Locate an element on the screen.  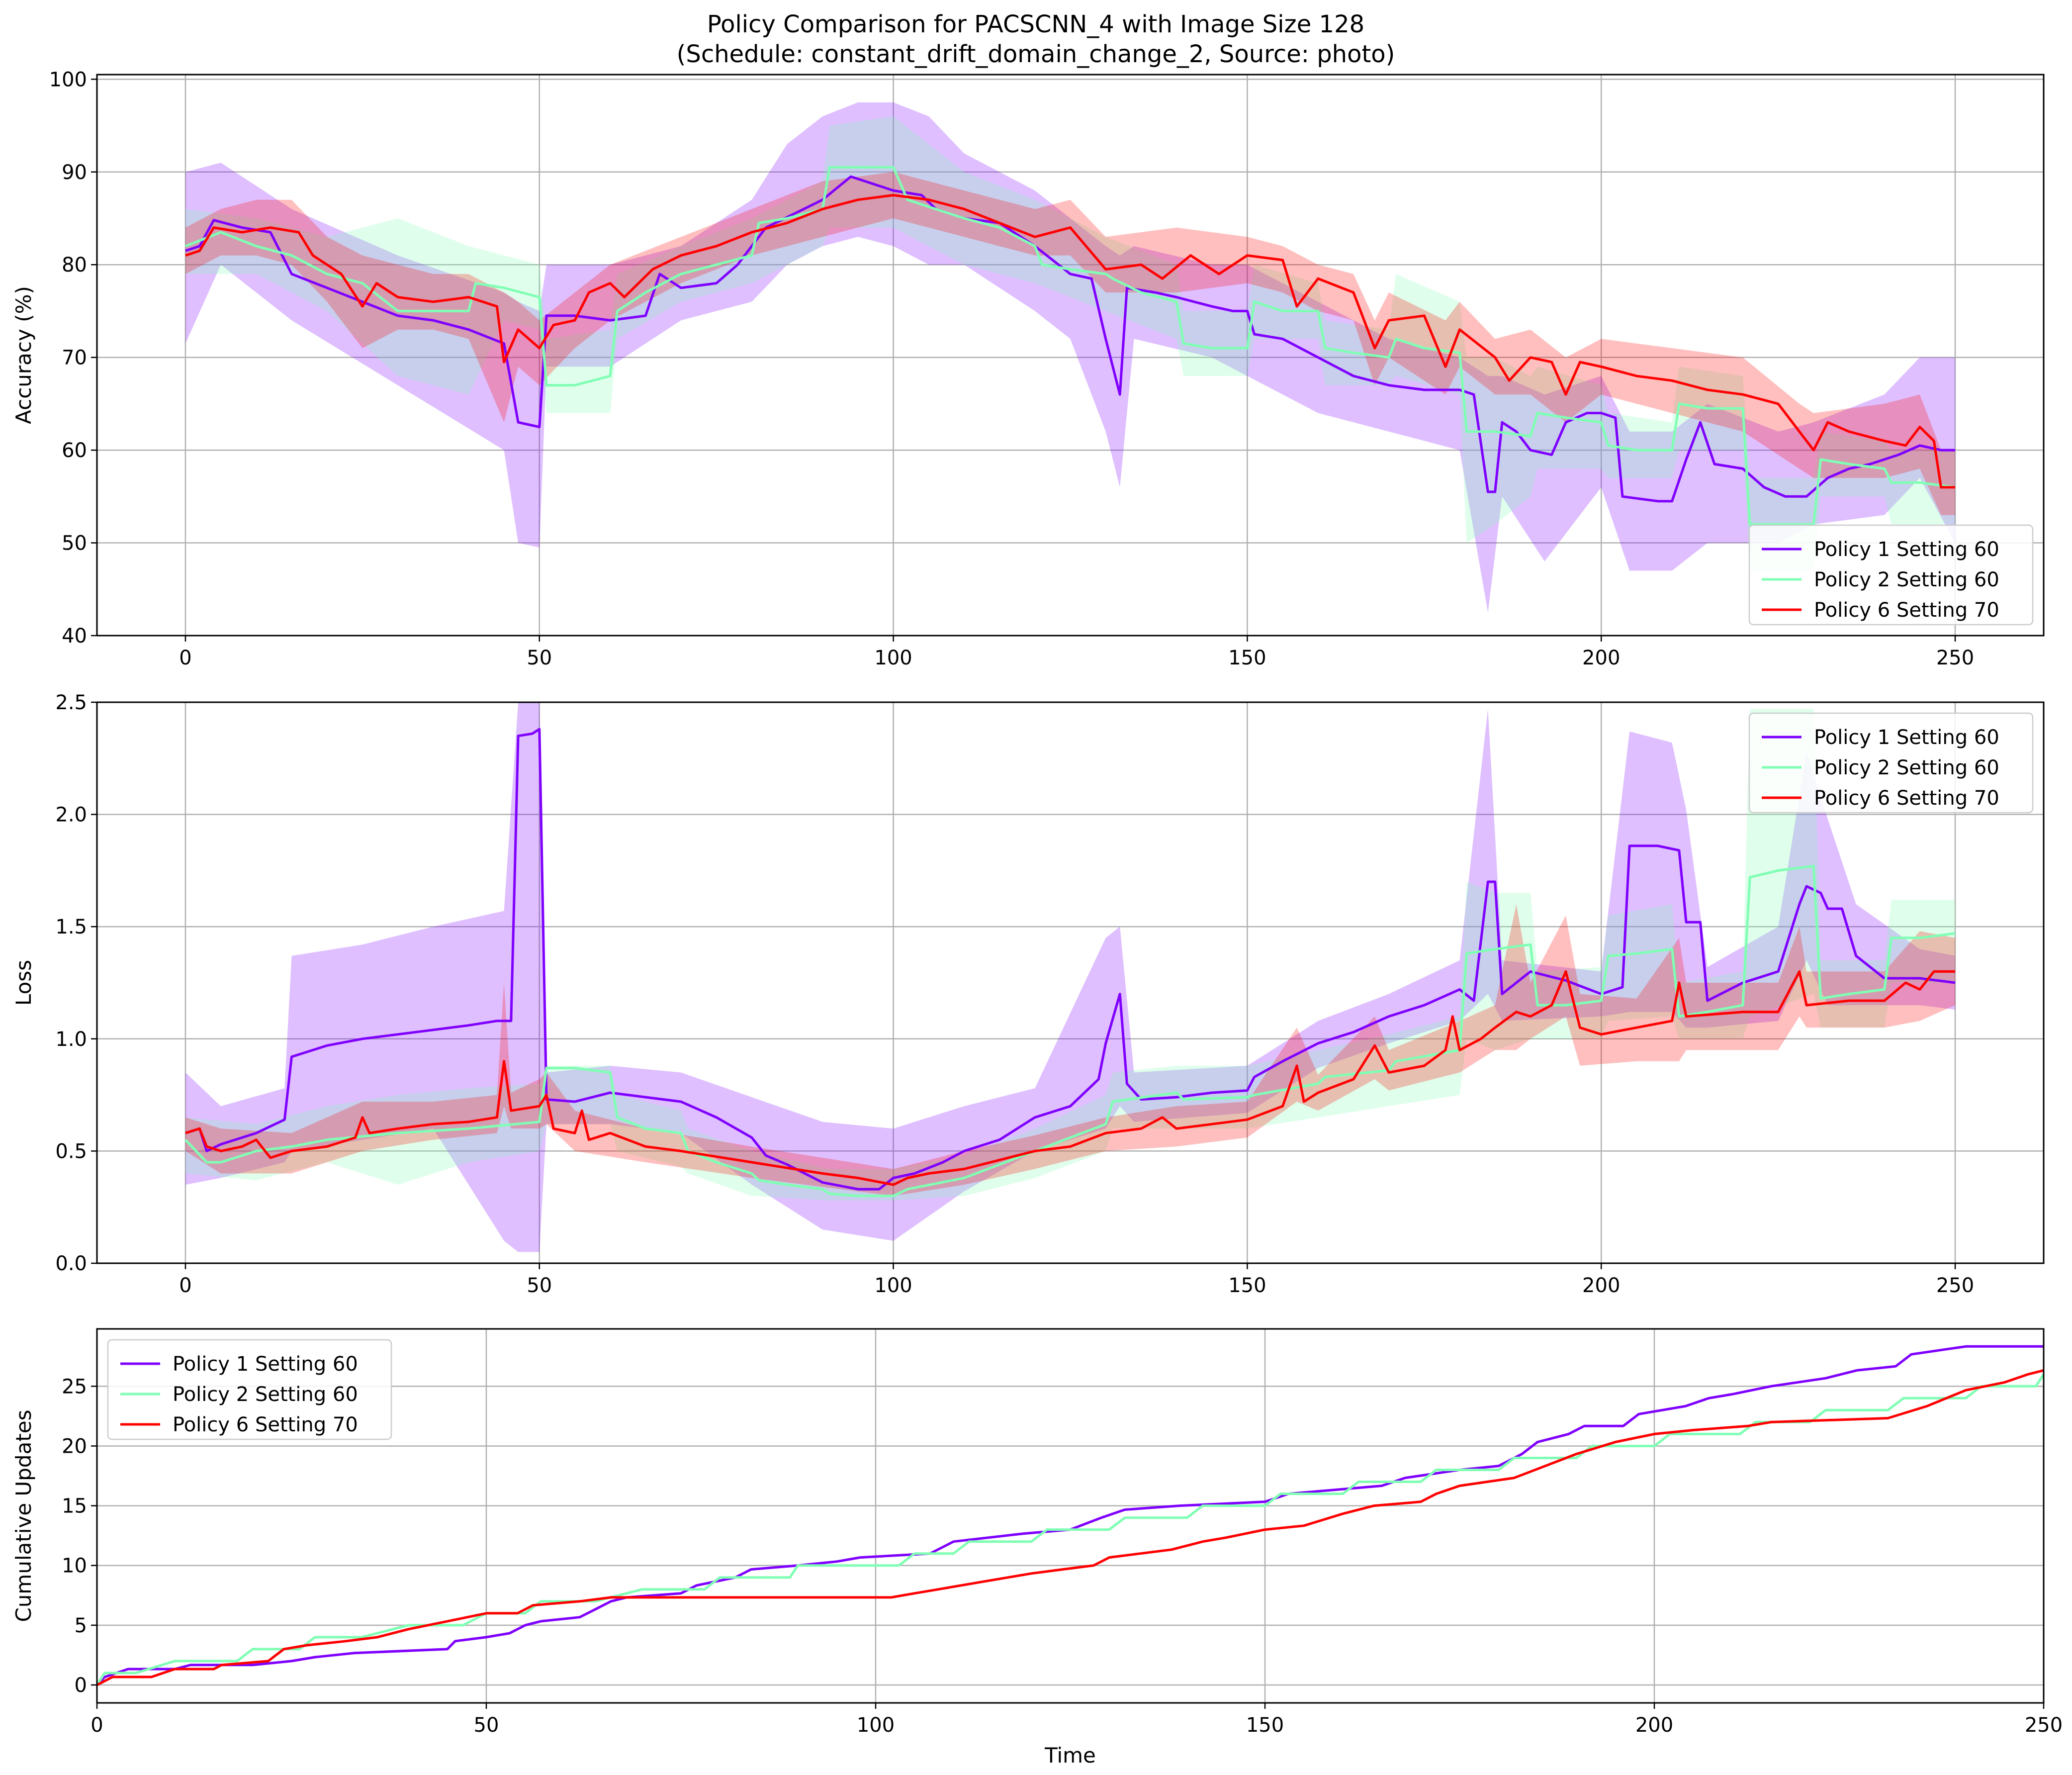
accuracy-y-tick-label: 40 is located at coordinates (75, 636).